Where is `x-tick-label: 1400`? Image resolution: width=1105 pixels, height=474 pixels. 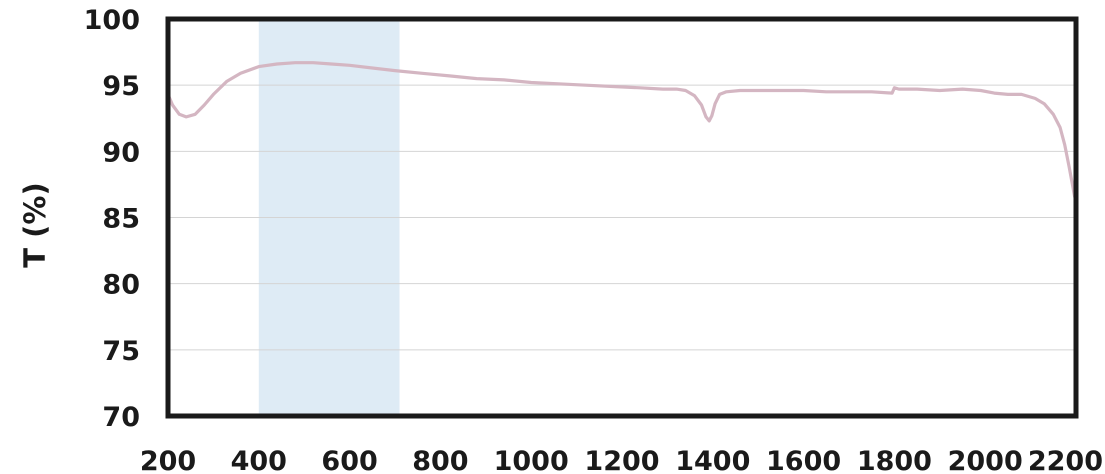
x-tick-label: 1400 is located at coordinates (712, 460).